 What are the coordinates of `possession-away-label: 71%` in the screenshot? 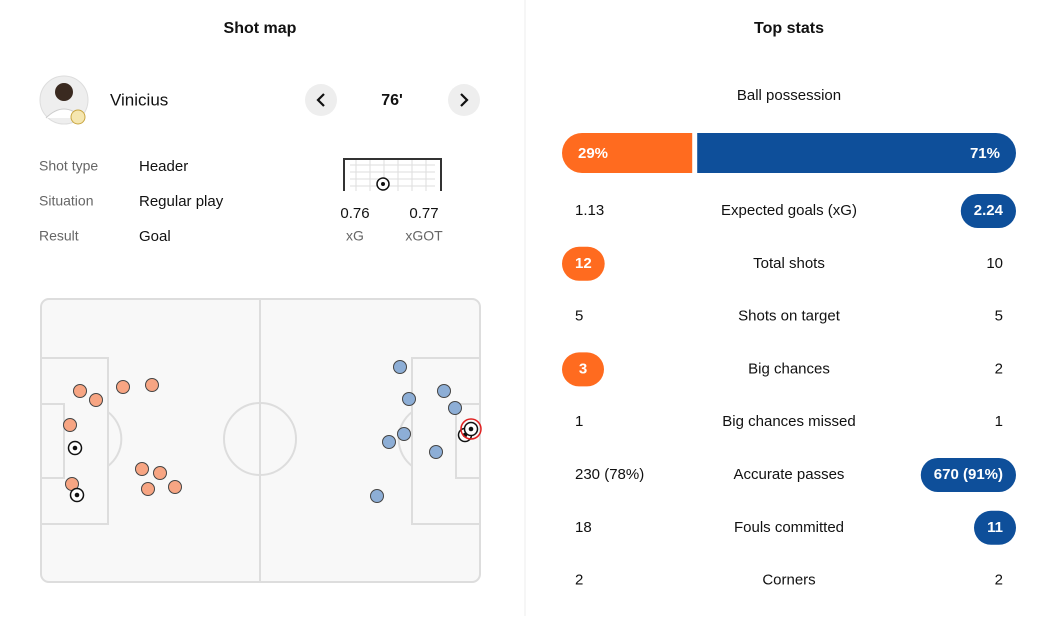 It's located at (985, 153).